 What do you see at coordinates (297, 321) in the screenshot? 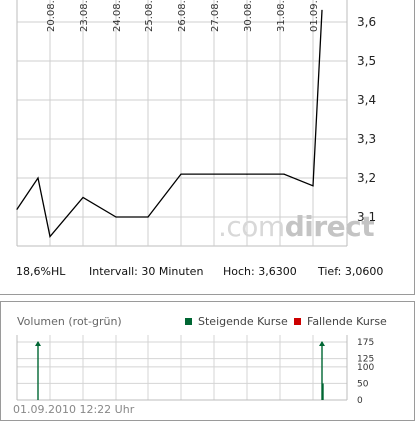
I see `legend-falling-swatch` at bounding box center [297, 321].